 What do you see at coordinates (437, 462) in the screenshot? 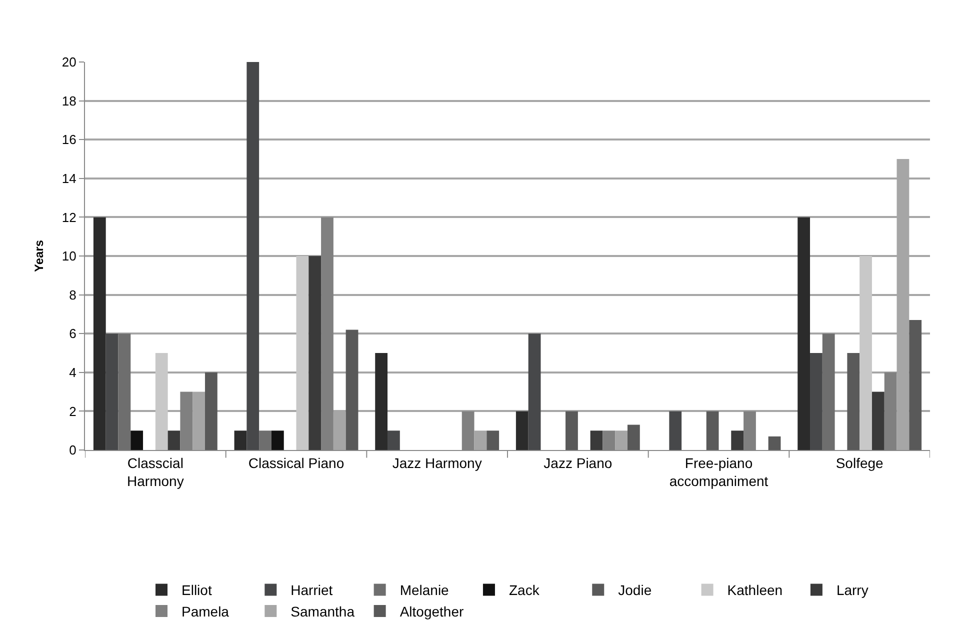
I see `x-tick-label: Jazz Harmony` at bounding box center [437, 462].